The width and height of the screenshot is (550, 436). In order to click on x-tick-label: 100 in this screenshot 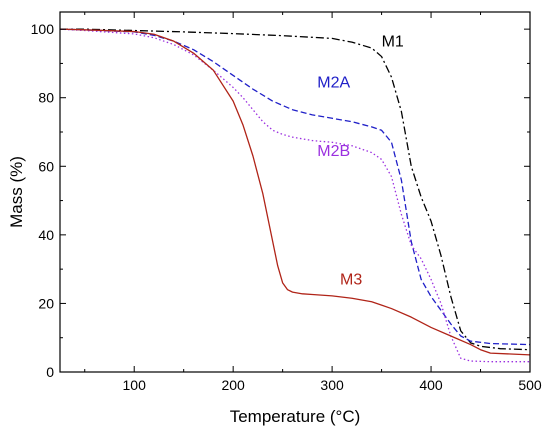, I will do `click(135, 385)`.